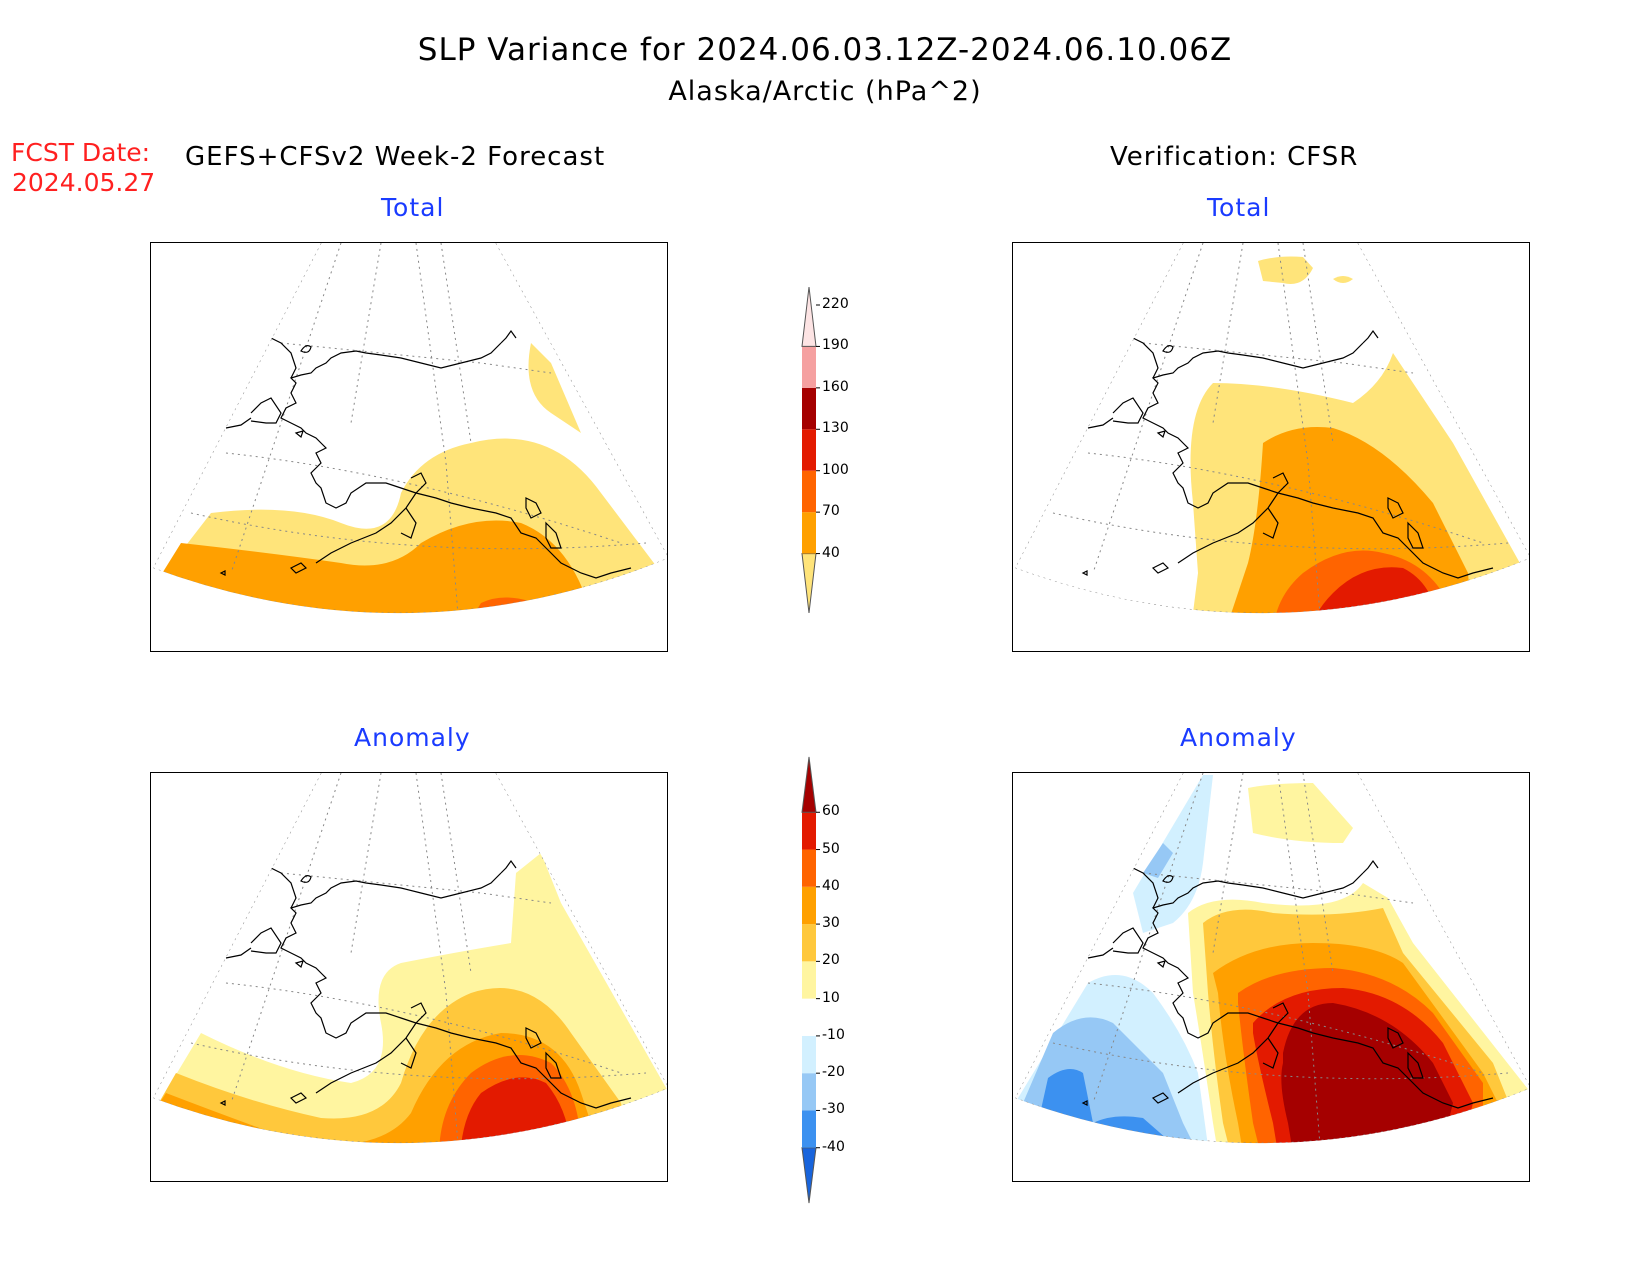 This screenshot has height=1275, width=1650. Describe the element at coordinates (81, 152) in the screenshot. I see `fcst-date-label: FCST Date:` at that location.